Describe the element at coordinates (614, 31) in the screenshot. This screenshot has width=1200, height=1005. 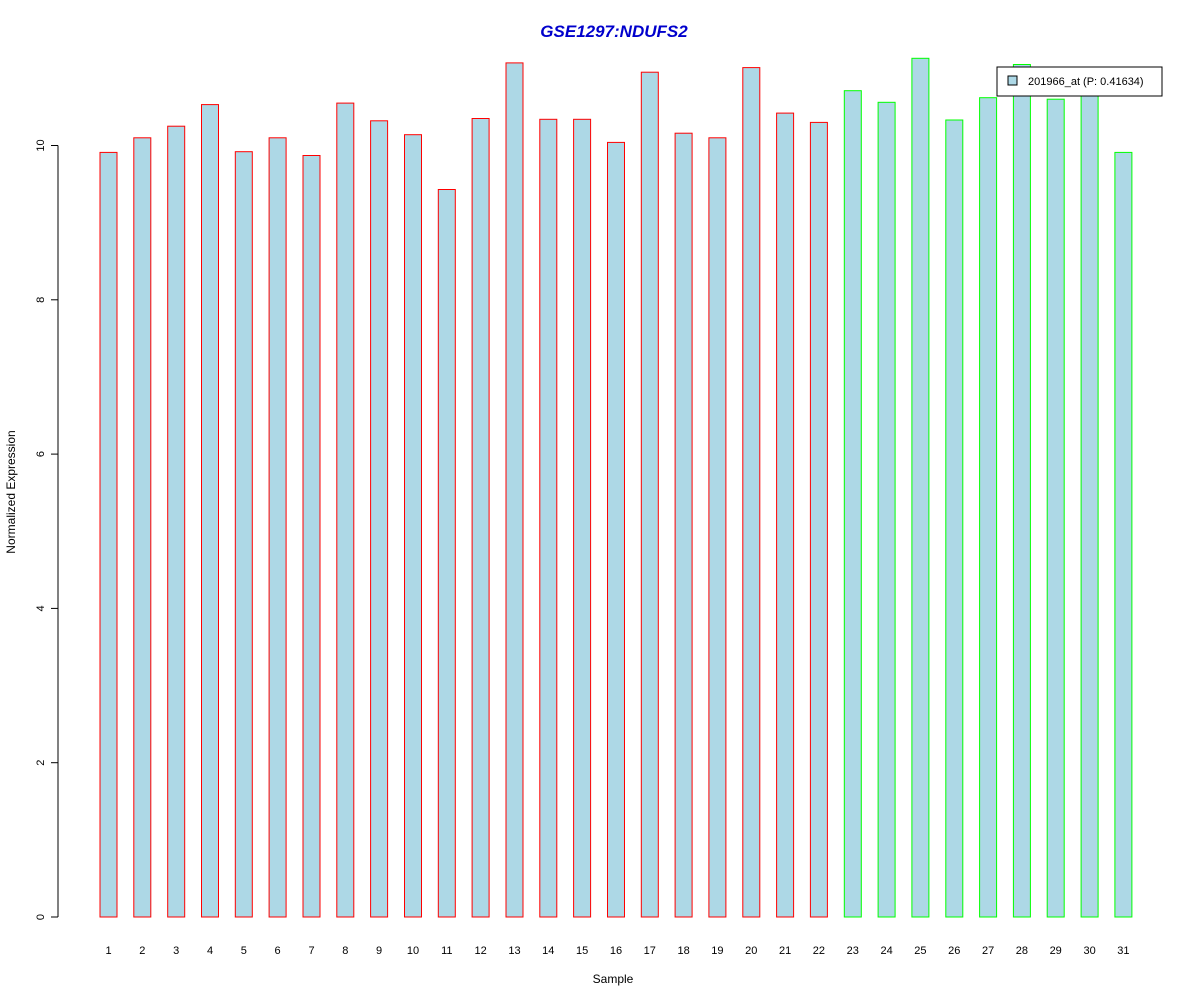
I see `chart-title: GSE1297:NDUFS2` at that location.